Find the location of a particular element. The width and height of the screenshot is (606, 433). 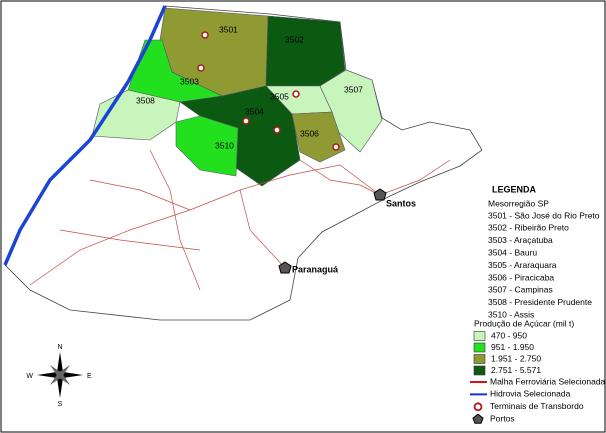

compass is located at coordinates (60, 375).